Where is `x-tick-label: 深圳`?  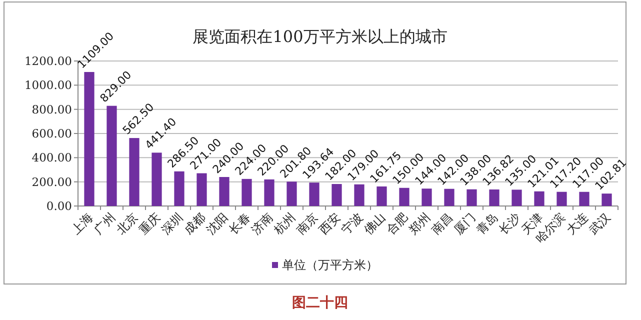 x-tick-label: 深圳 is located at coordinates (172, 224).